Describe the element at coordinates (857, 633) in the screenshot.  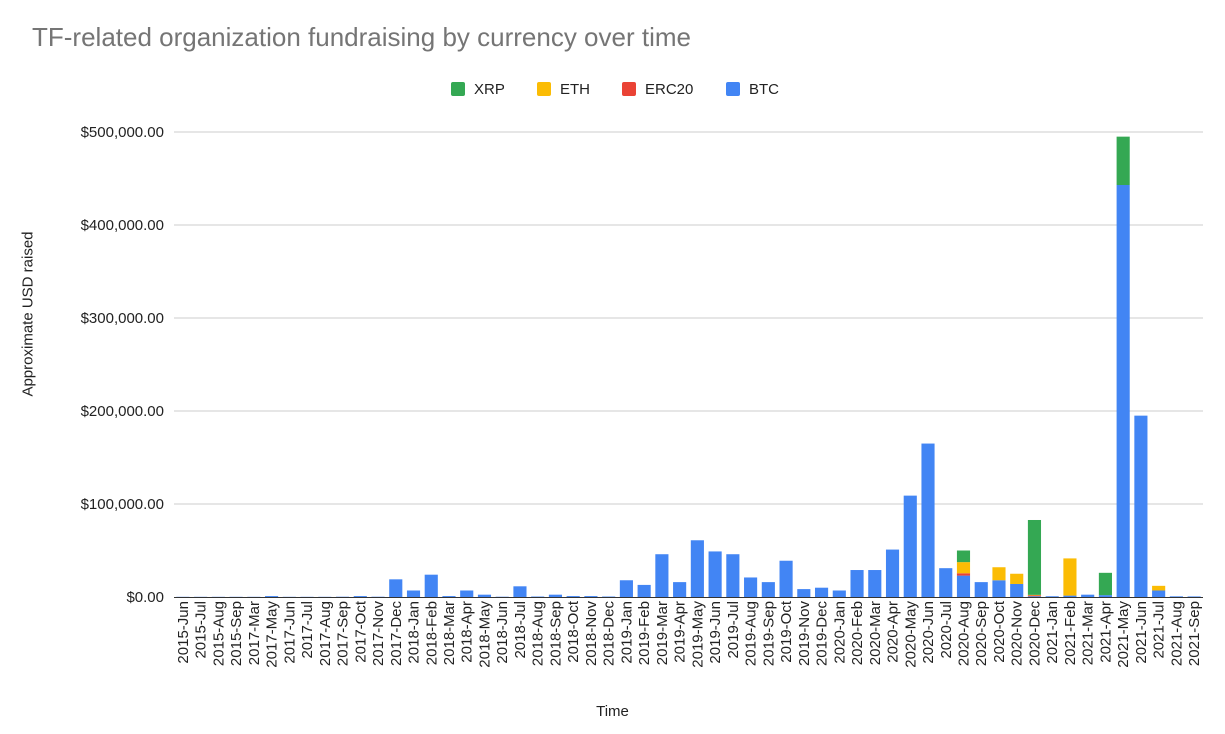
I see `x-tick-label: 2020-Feb` at that location.